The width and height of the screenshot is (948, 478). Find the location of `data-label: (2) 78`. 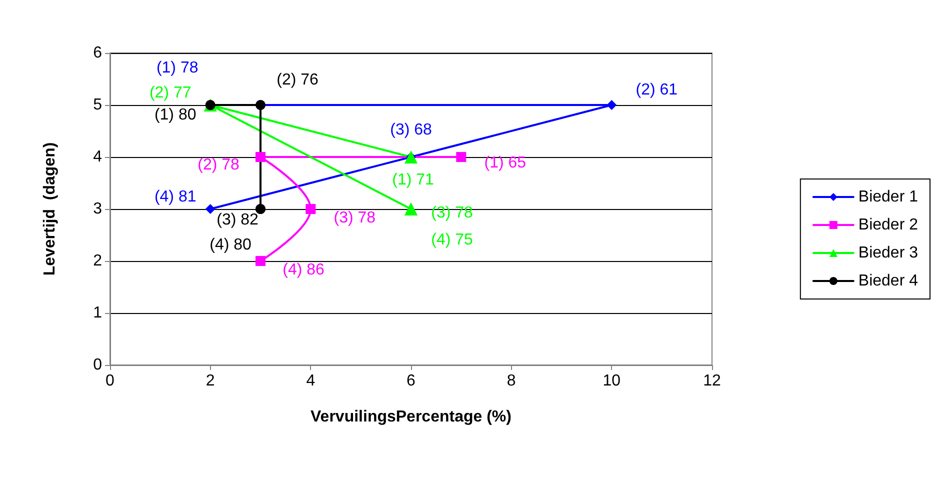

data-label: (2) 78 is located at coordinates (219, 165).